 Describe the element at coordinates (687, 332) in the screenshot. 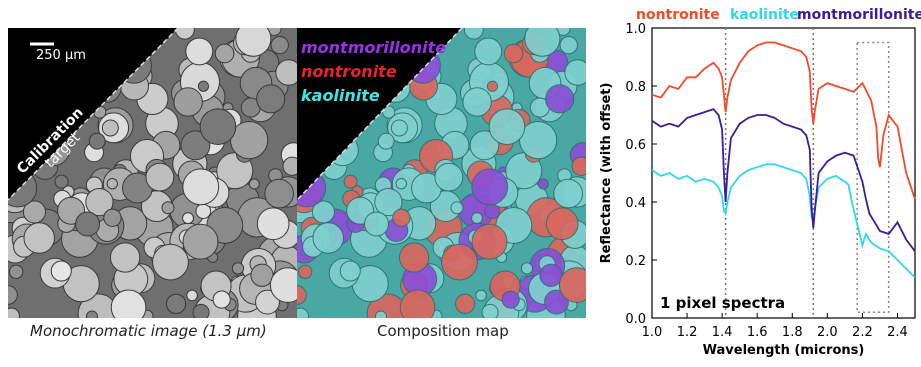

I see `x-tick-label: 1.2` at that location.